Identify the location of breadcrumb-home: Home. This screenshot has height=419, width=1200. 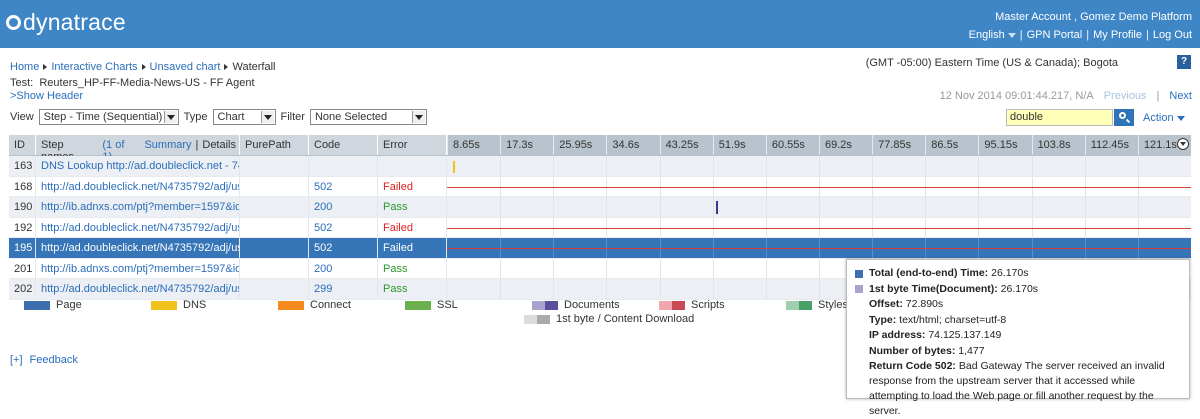
(25, 67).